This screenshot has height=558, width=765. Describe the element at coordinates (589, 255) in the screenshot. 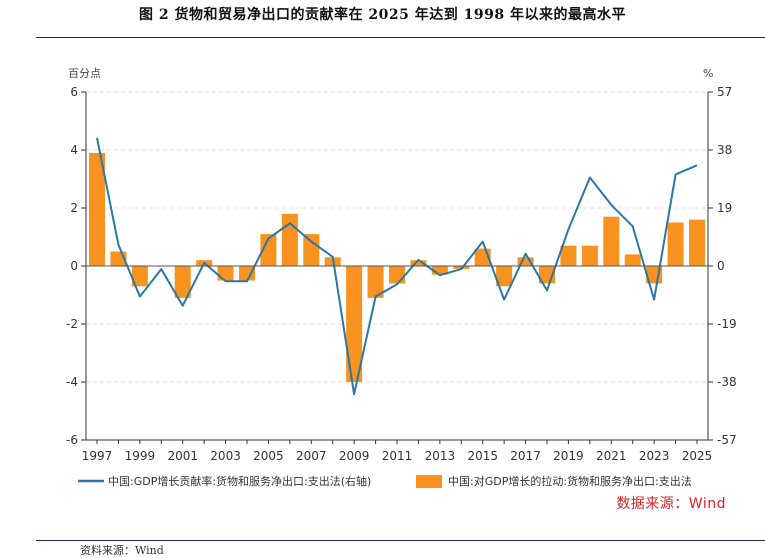

I see `bar-2020` at that location.